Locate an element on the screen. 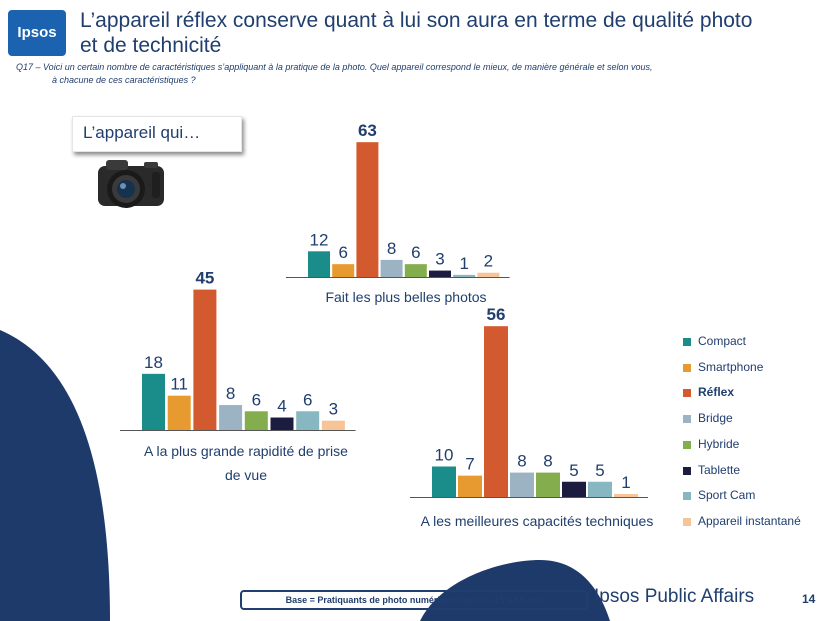  chart-title: A les meilleures capacités techniques is located at coordinates (537, 521).